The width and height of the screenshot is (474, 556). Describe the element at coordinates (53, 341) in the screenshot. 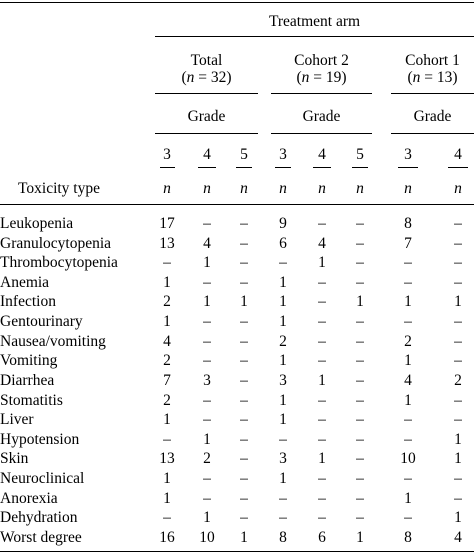

I see `row-label: Nausea/vomiting` at that location.